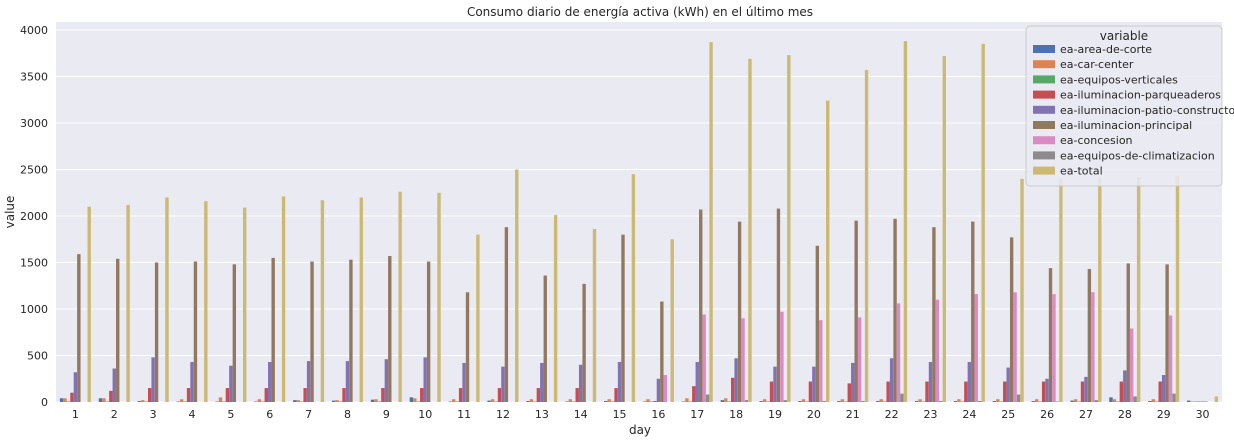  What do you see at coordinates (269, 414) in the screenshot?
I see `x-tick-label: 6` at bounding box center [269, 414].